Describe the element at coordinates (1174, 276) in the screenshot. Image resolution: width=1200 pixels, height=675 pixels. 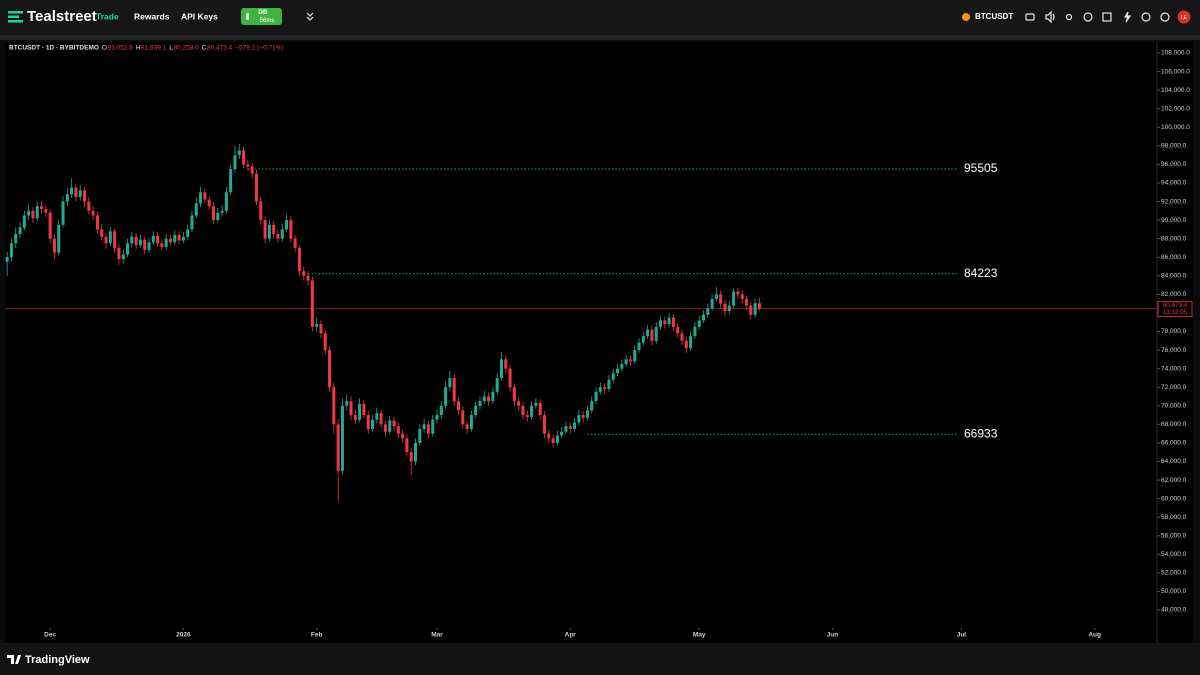
I see `y-tick-label: 84,000.0` at that location.